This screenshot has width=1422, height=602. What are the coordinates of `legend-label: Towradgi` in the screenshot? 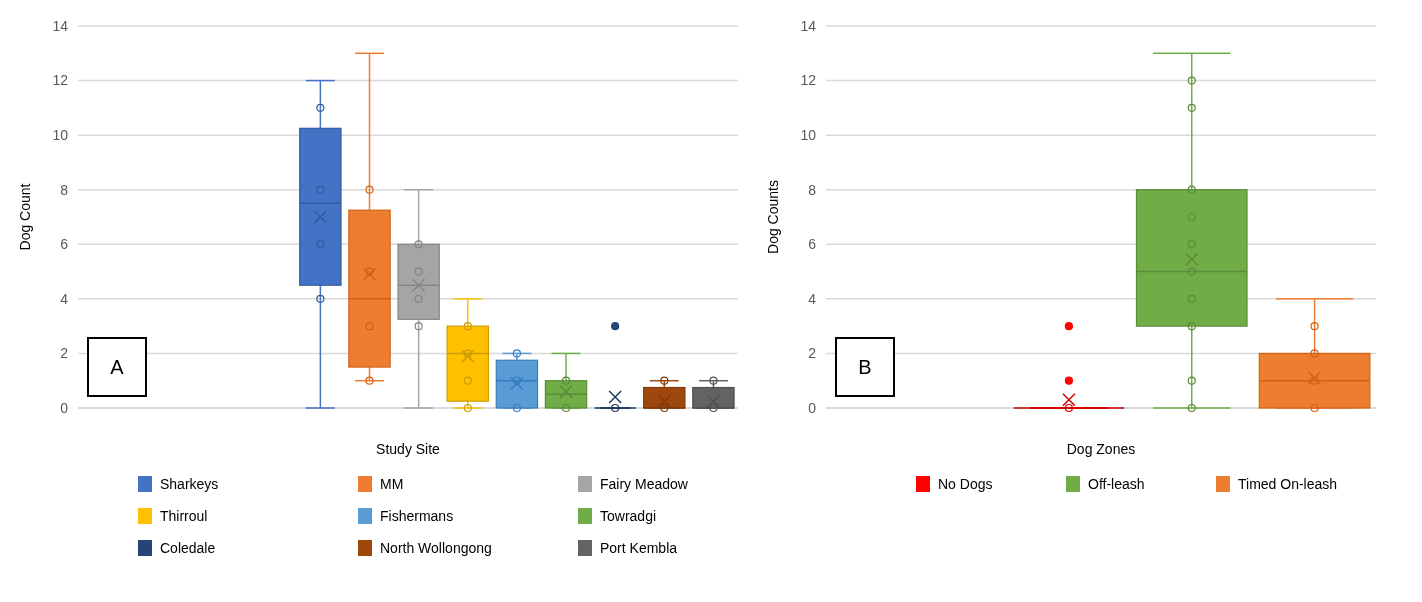 It's located at (628, 515).